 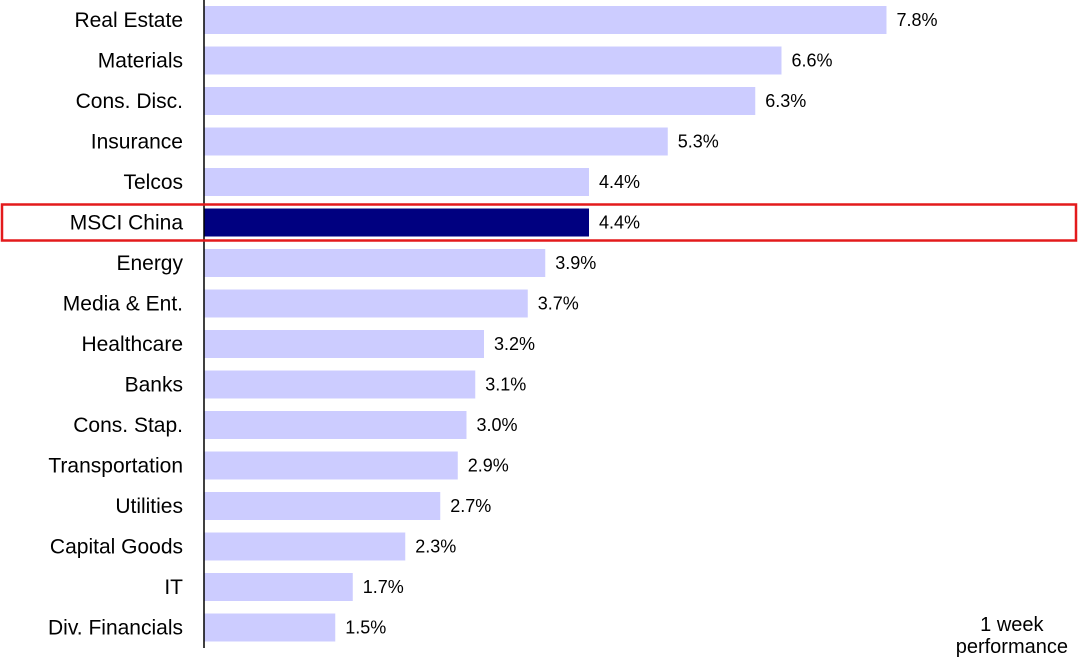 I want to click on value-label-cons-disc: 6.3%, so click(x=785, y=101).